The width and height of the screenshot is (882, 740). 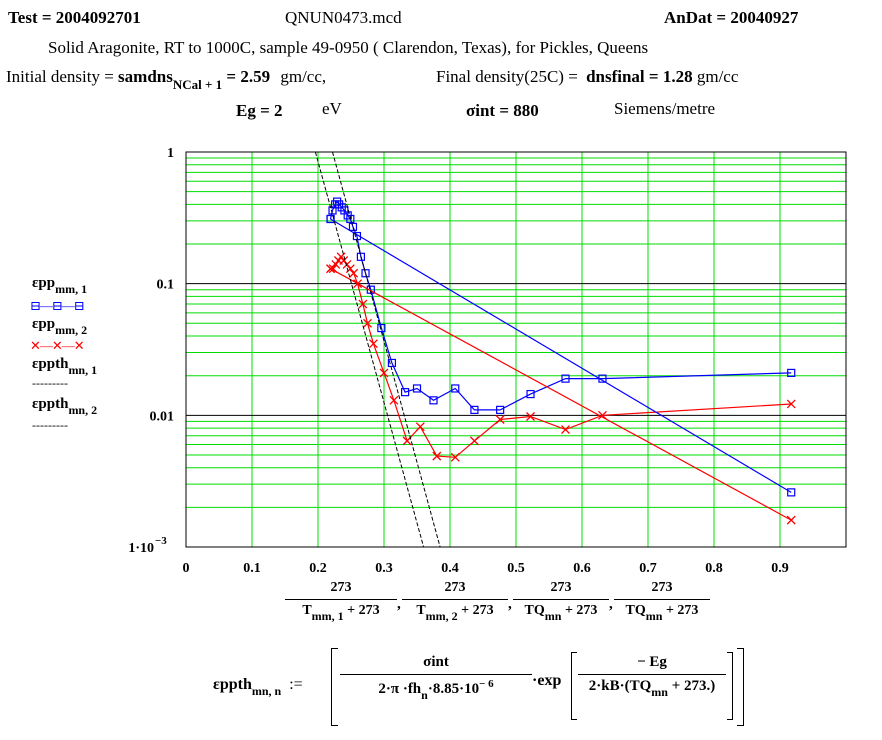 I want to click on xaxis-term-1-num: 273, so click(x=341, y=590).